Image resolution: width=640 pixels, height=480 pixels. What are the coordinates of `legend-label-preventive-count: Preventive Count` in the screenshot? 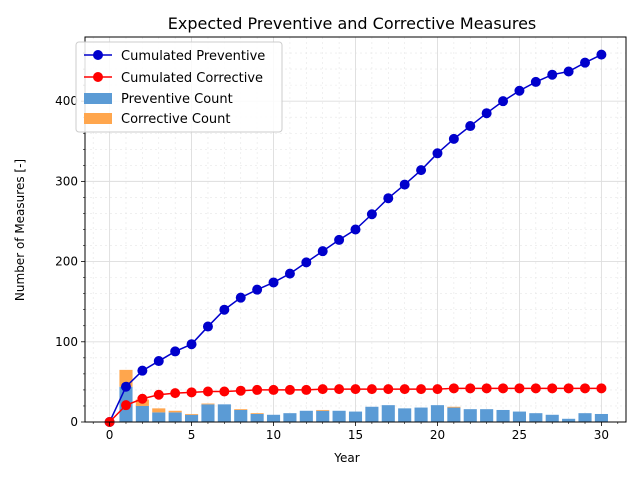 It's located at (177, 99).